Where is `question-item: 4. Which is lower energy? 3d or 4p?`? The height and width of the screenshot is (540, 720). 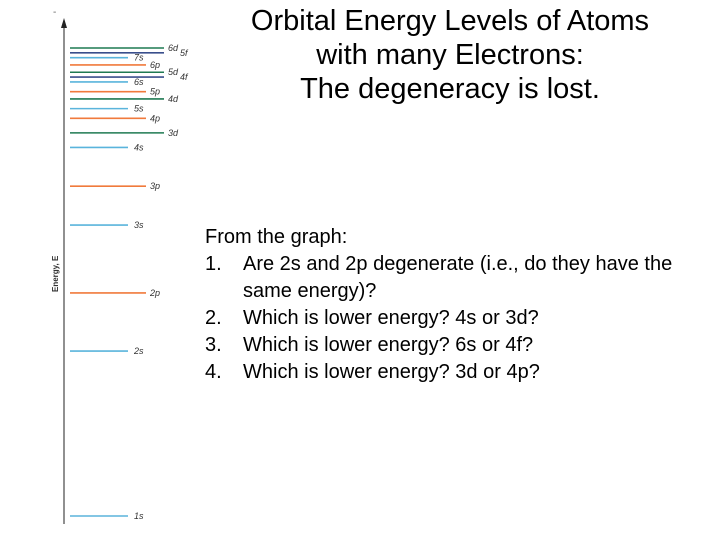 question-item: 4. Which is lower energy? 3d or 4p? is located at coordinates (455, 372).